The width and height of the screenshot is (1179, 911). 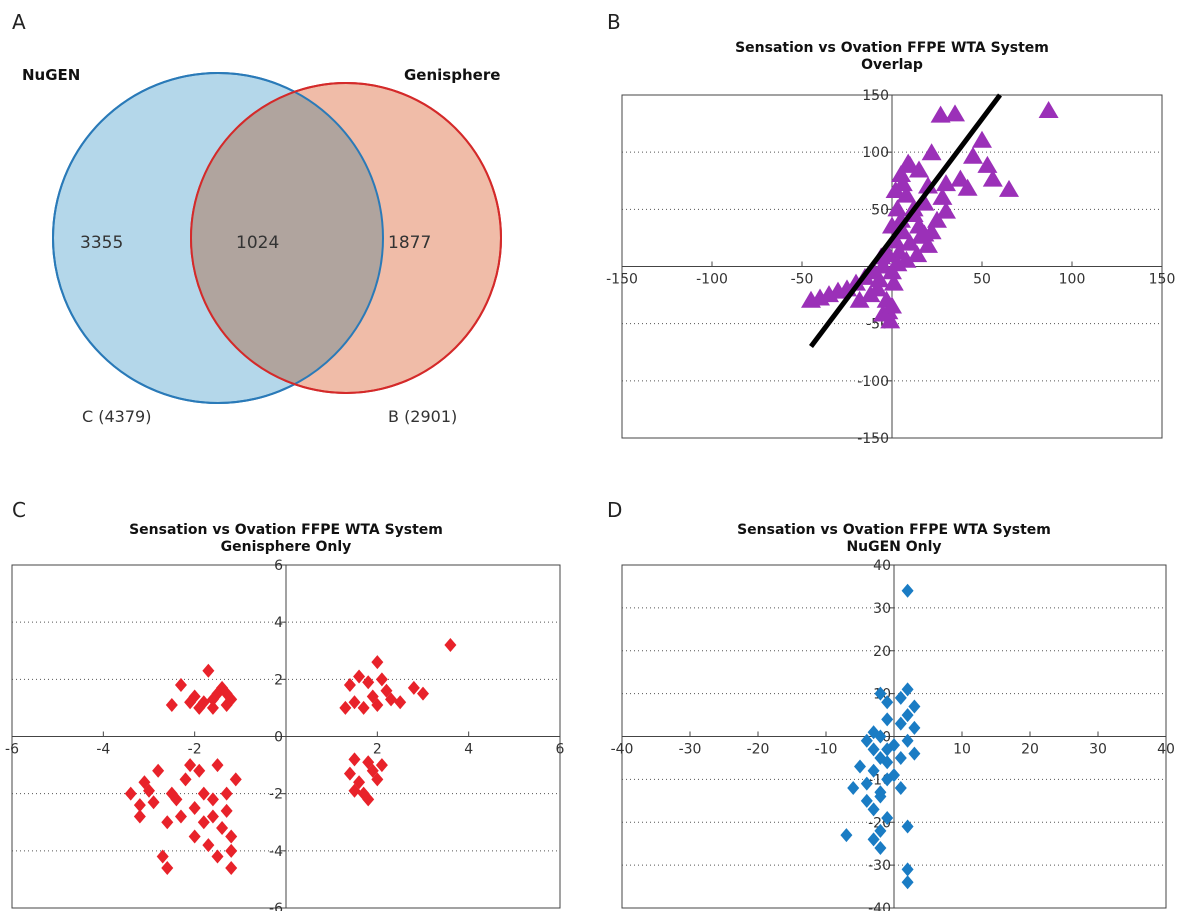 What do you see at coordinates (278, 566) in the screenshot?
I see `chart-c-y-tick-label: 6` at bounding box center [278, 566].